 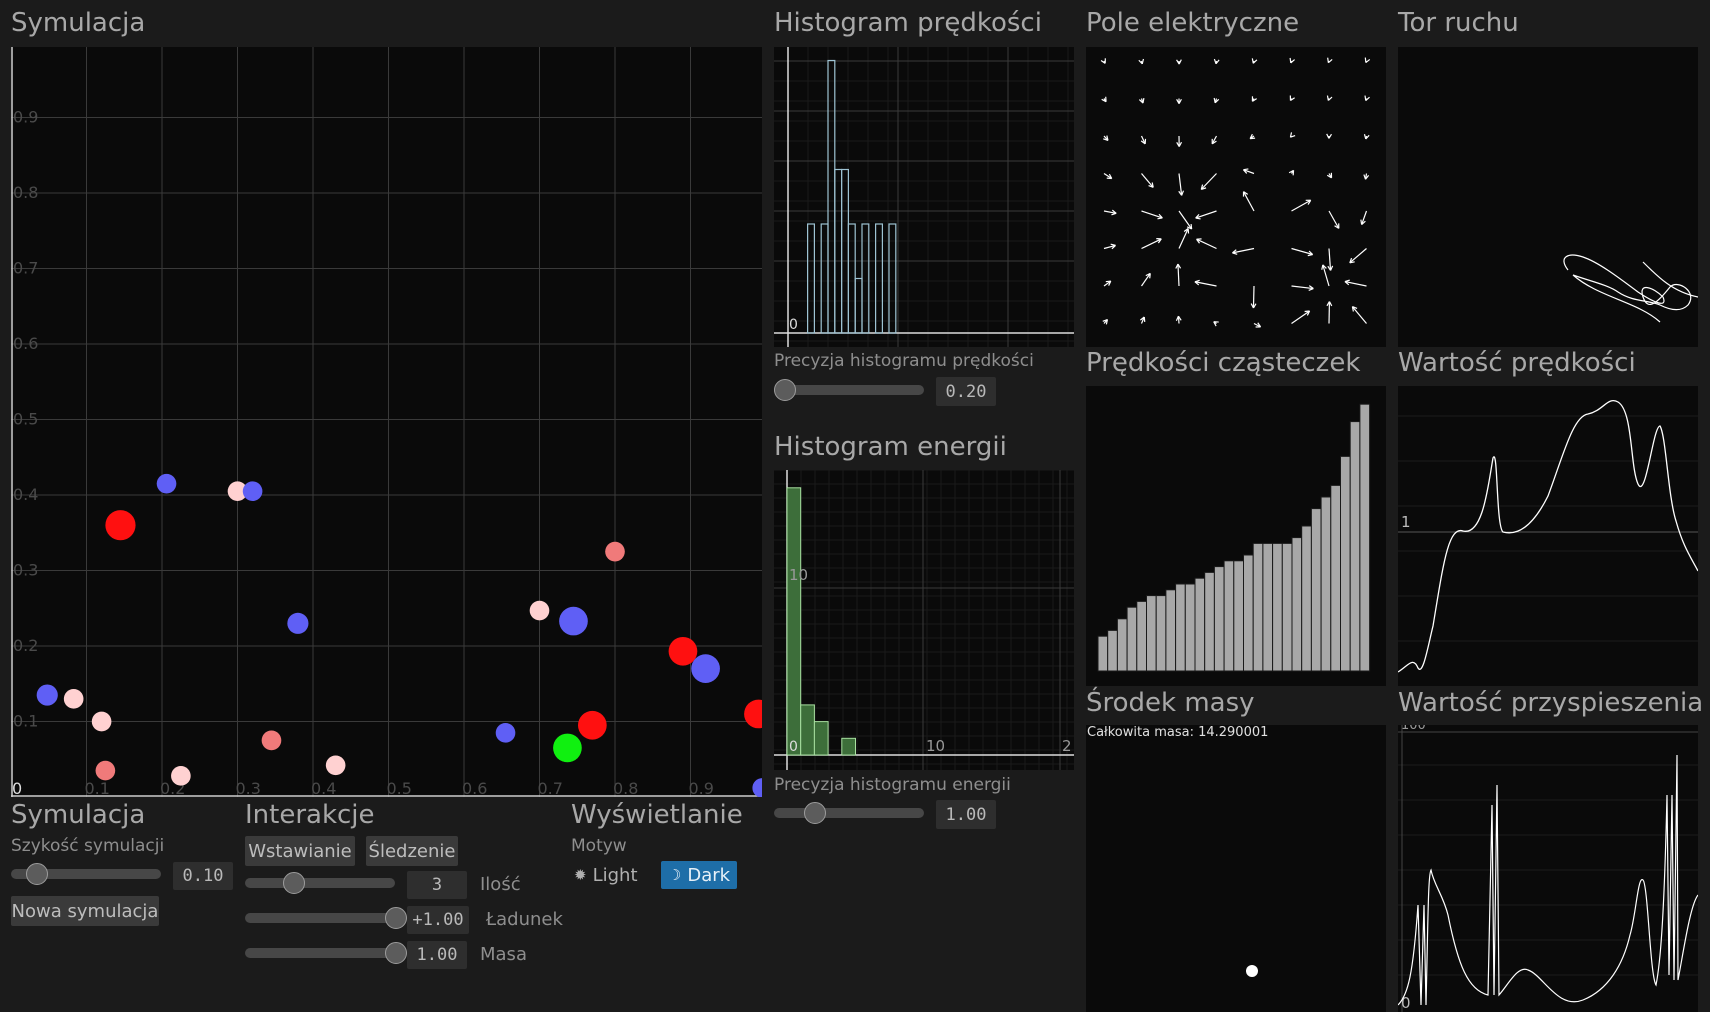 I want to click on trajectory-panel, so click(x=1548, y=197).